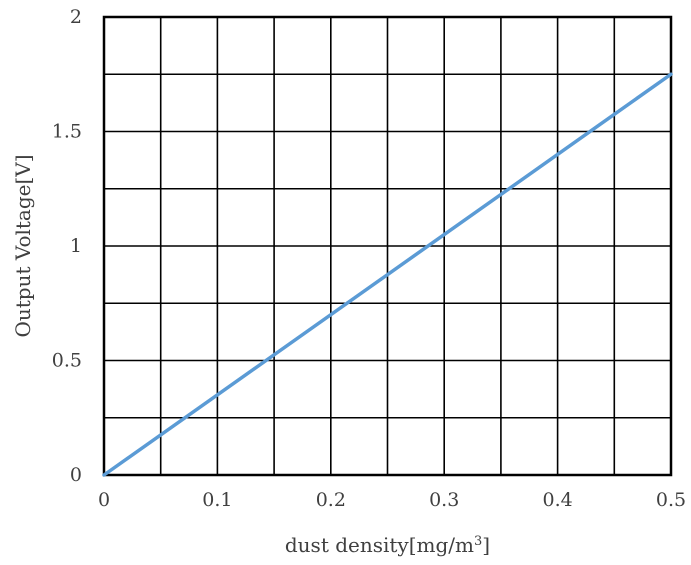  What do you see at coordinates (76, 246) in the screenshot?
I see `y-tick-label: 1` at bounding box center [76, 246].